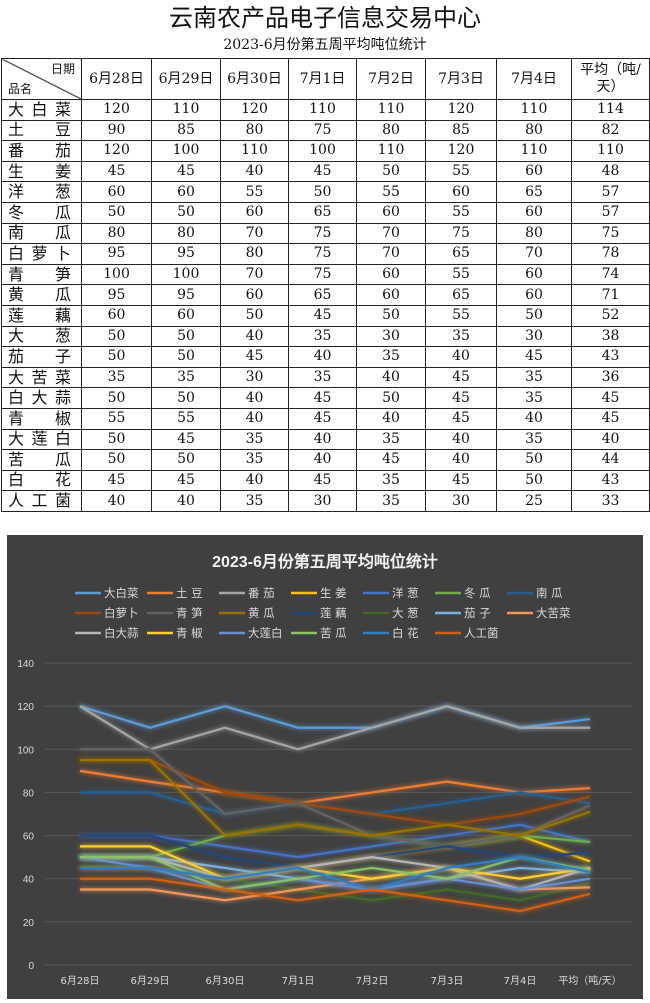 This screenshot has width=650, height=1003. What do you see at coordinates (322, 79) in the screenshot?
I see `column-header: 7月1日` at bounding box center [322, 79].